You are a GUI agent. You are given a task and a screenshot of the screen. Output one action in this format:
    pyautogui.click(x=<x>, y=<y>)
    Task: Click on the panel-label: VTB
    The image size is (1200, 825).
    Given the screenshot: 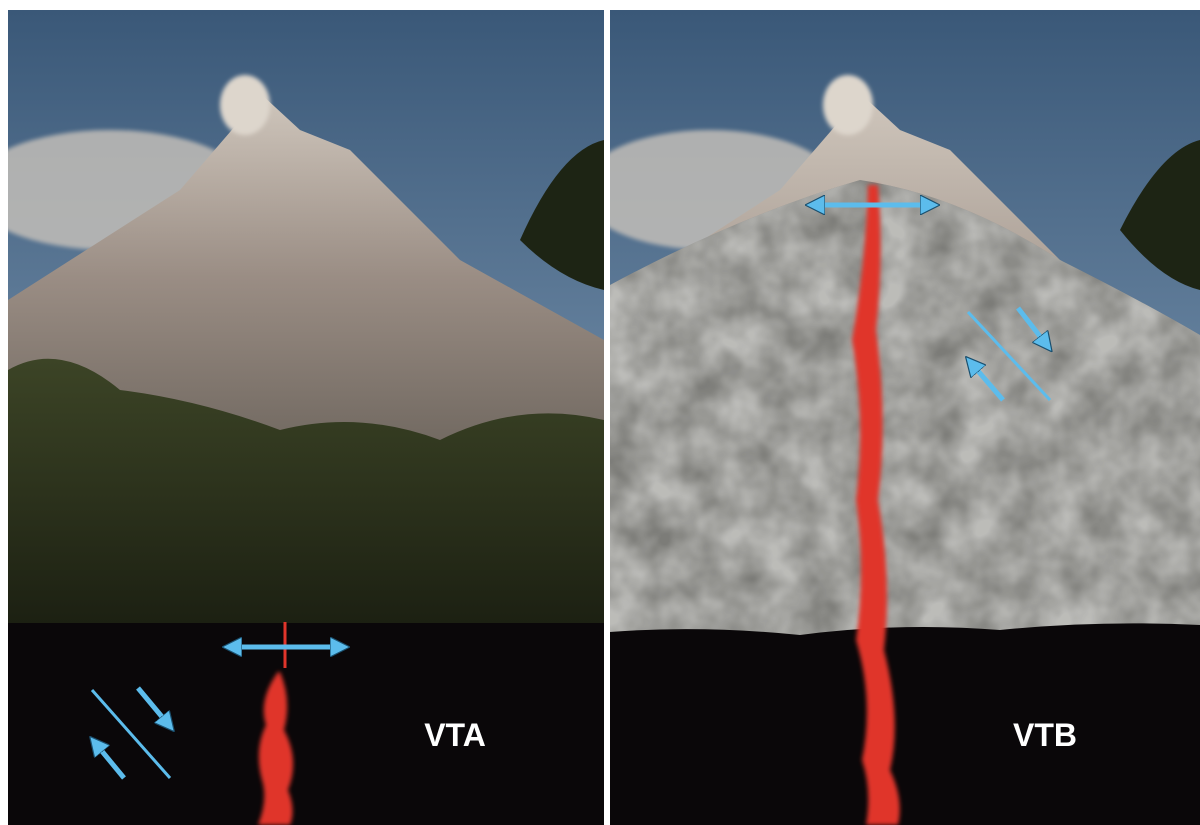 What is the action you would take?
    pyautogui.click(x=1045, y=735)
    